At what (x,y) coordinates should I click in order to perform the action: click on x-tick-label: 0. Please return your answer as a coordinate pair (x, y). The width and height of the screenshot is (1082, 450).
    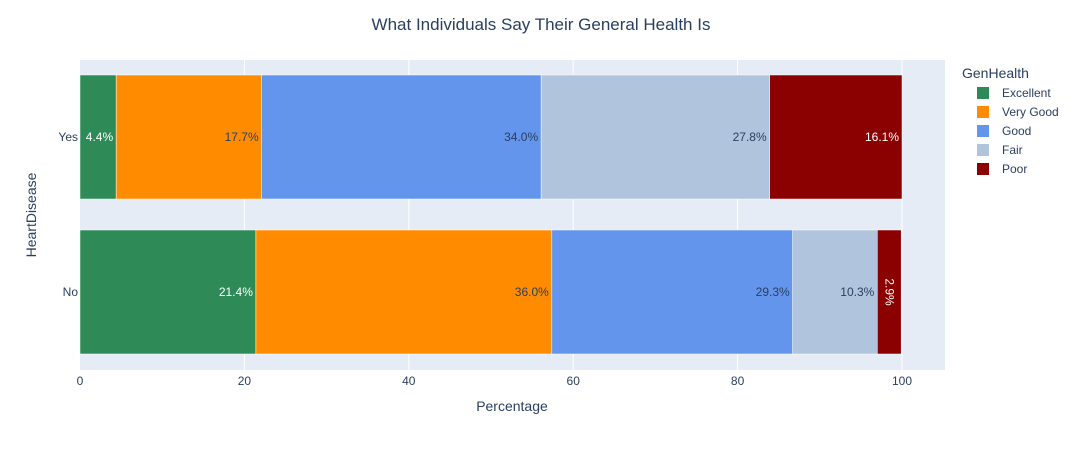
    Looking at the image, I should click on (80, 381).